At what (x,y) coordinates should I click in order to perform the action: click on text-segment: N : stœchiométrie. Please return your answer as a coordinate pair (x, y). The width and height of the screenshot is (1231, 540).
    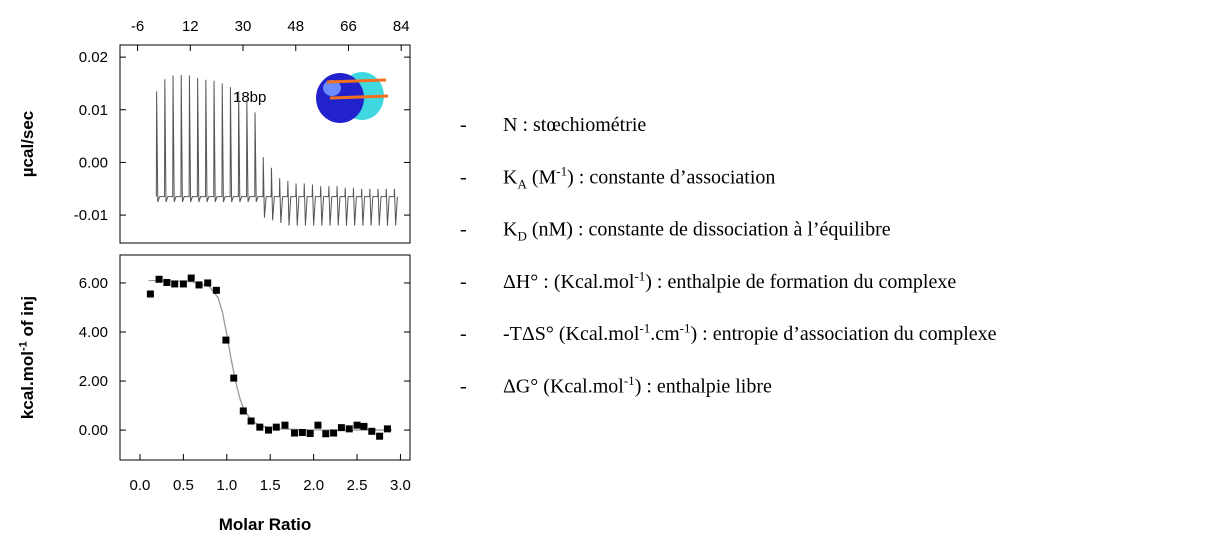
    Looking at the image, I should click on (574, 125).